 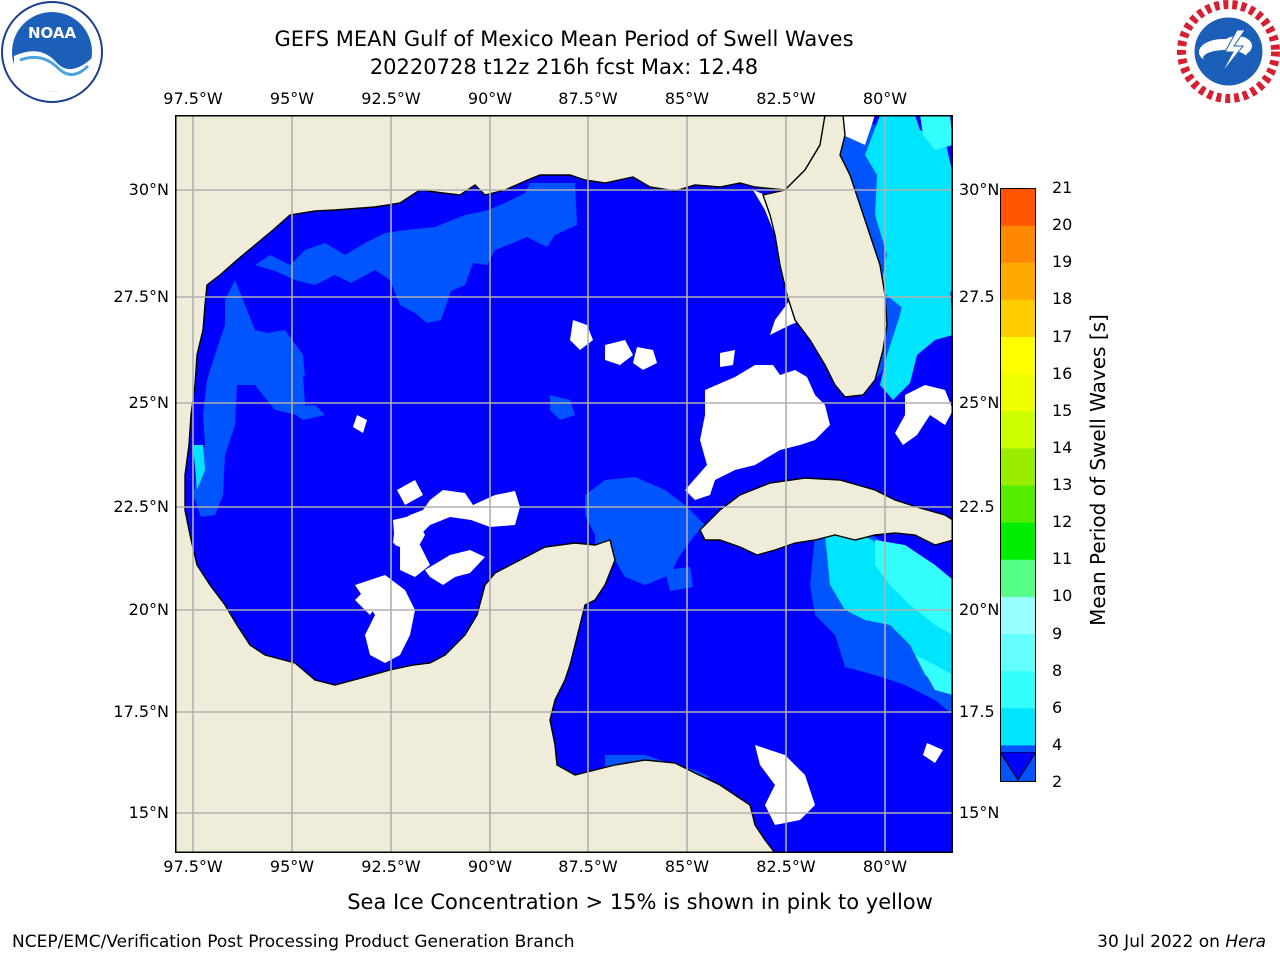 What do you see at coordinates (1062, 225) in the screenshot?
I see `colorbar-tick-label: 20` at bounding box center [1062, 225].